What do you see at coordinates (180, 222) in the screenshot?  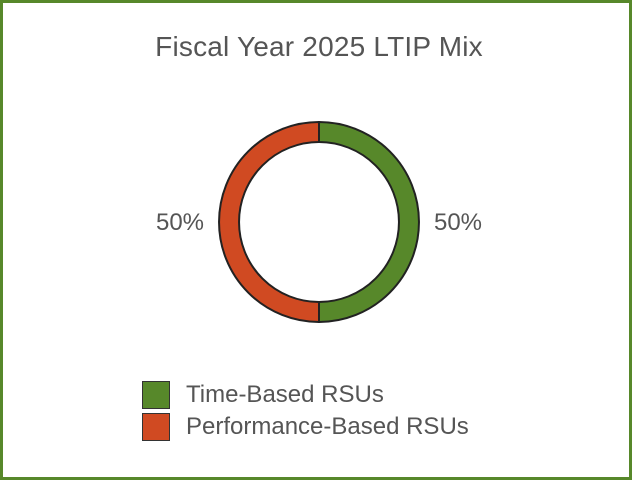 I see `slice-value-label-1: 50%` at bounding box center [180, 222].